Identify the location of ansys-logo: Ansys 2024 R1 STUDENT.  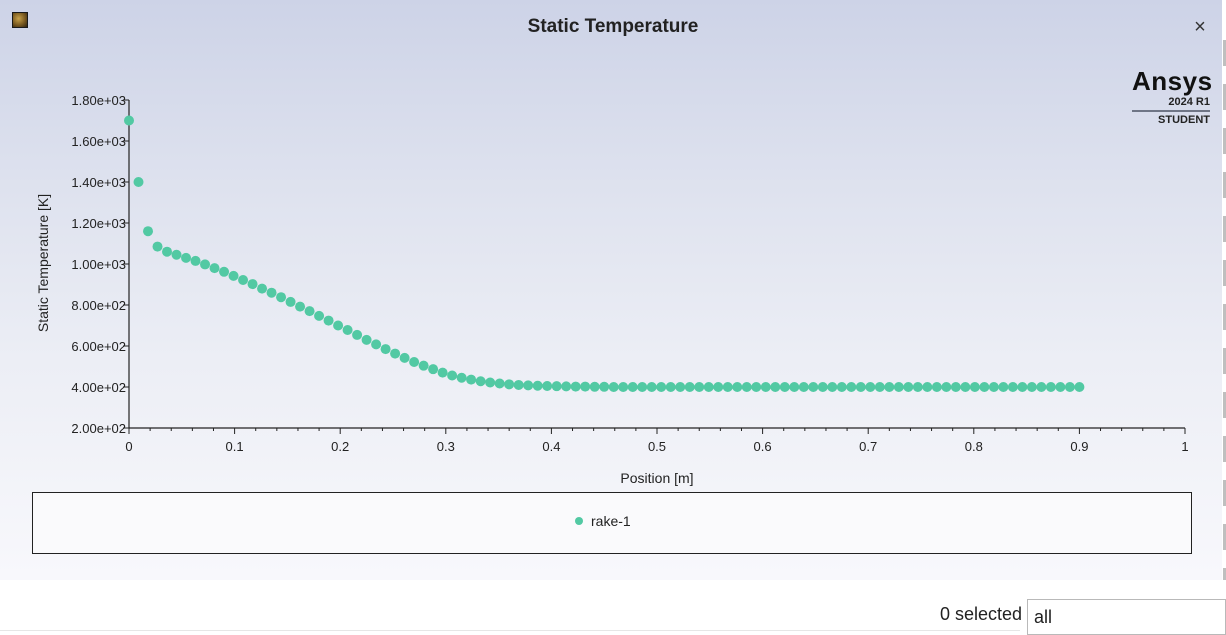
(1172, 96).